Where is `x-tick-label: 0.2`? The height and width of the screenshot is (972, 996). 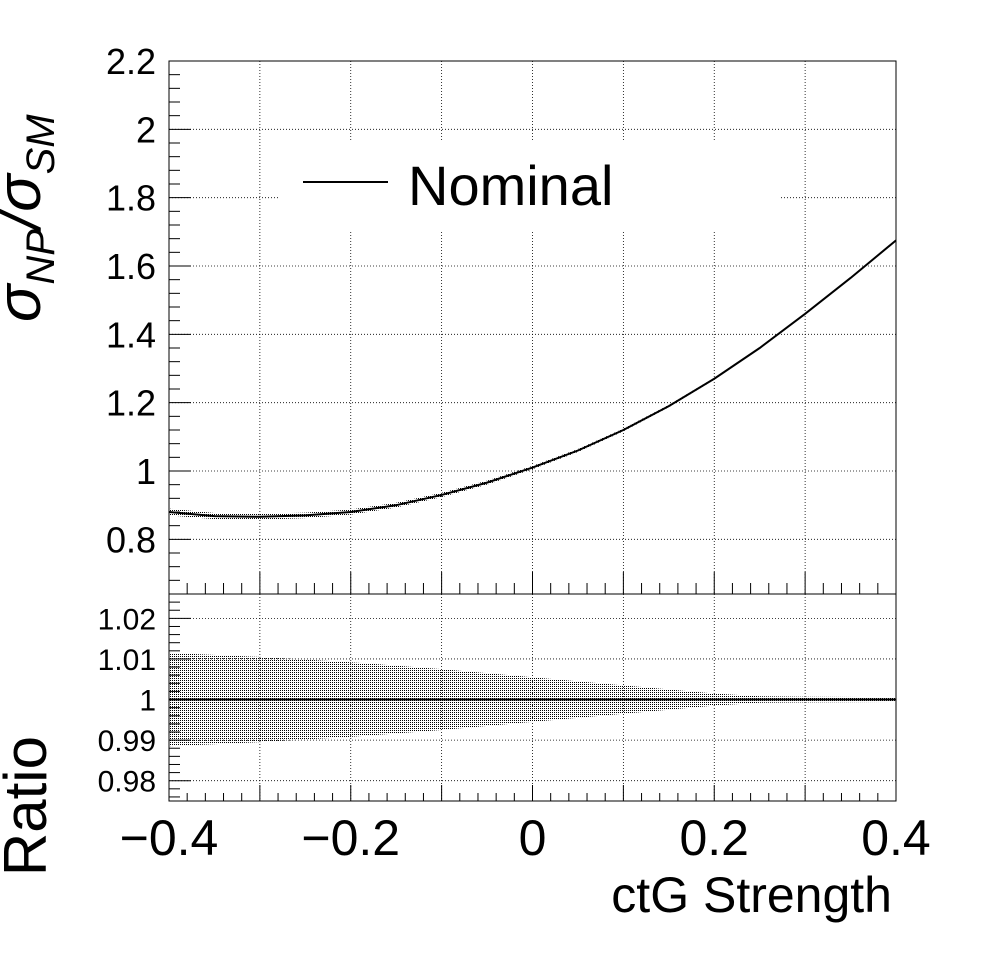
x-tick-label: 0.2 is located at coordinates (714, 838).